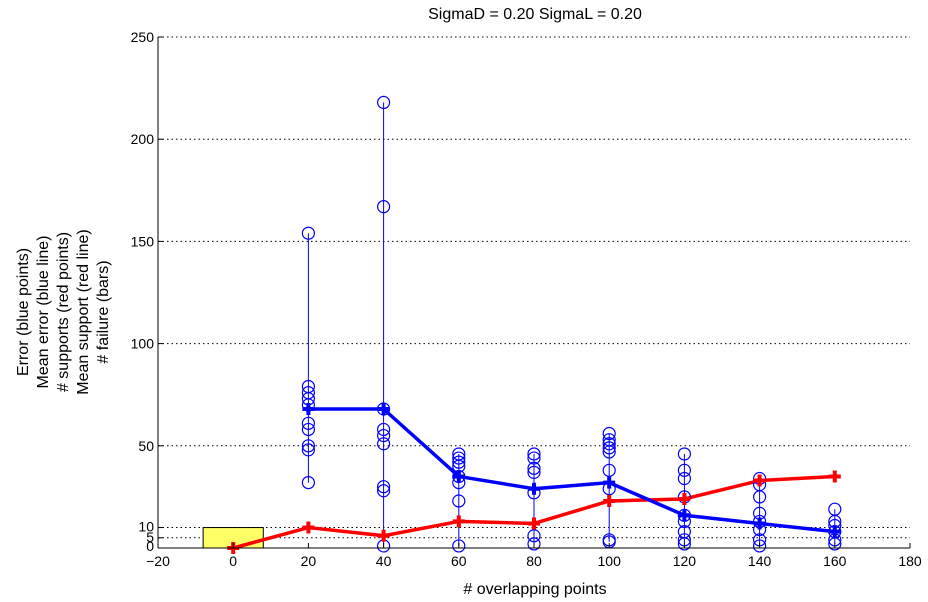 This screenshot has width=928, height=602. I want to click on y-axis-label-line-1: Error (blue points), so click(23, 312).